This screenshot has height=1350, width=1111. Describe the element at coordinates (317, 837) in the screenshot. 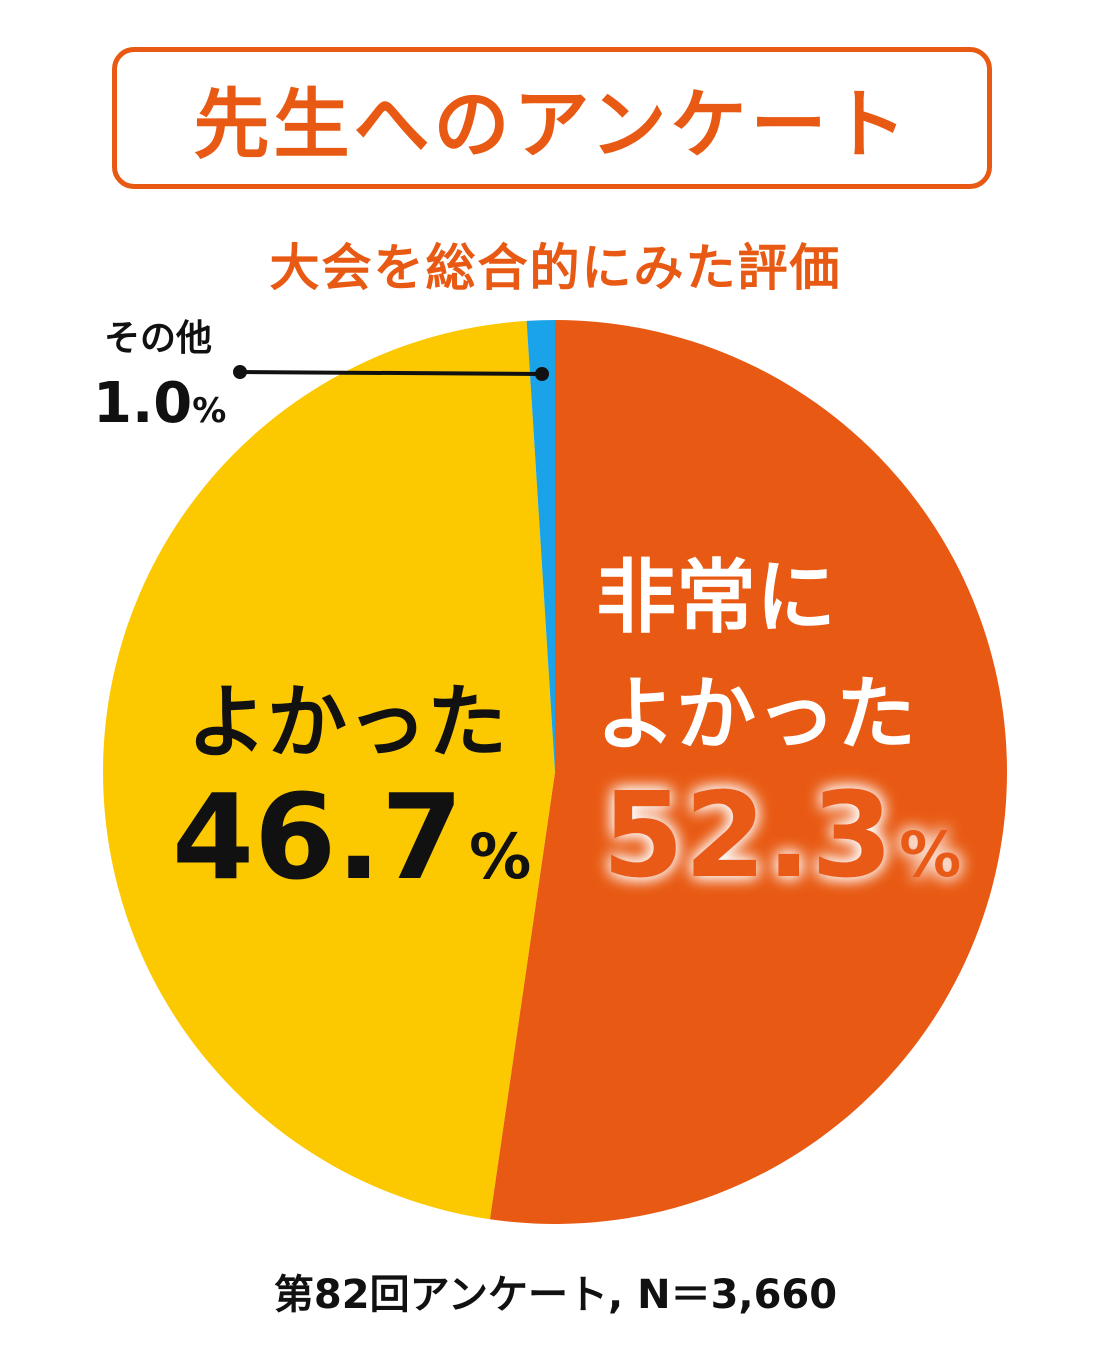

I see `good-value-number: 46.7` at that location.